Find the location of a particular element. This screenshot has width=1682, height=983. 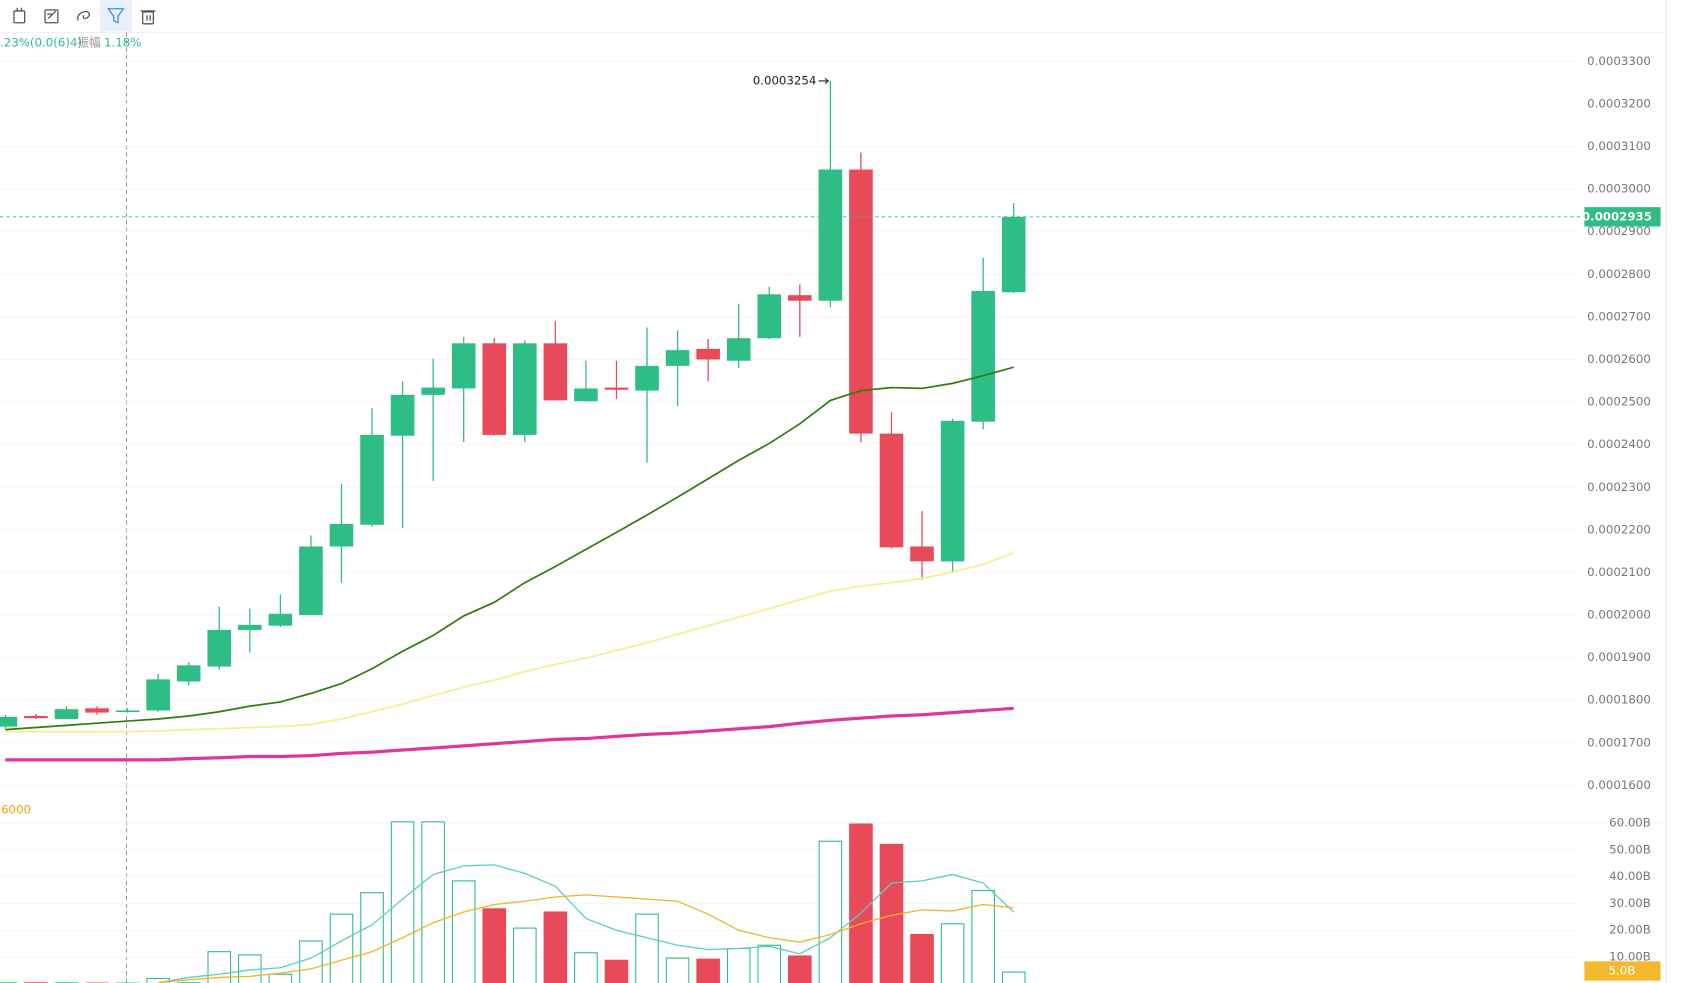

y-tick-label: 0.0003300 is located at coordinates (1619, 61).